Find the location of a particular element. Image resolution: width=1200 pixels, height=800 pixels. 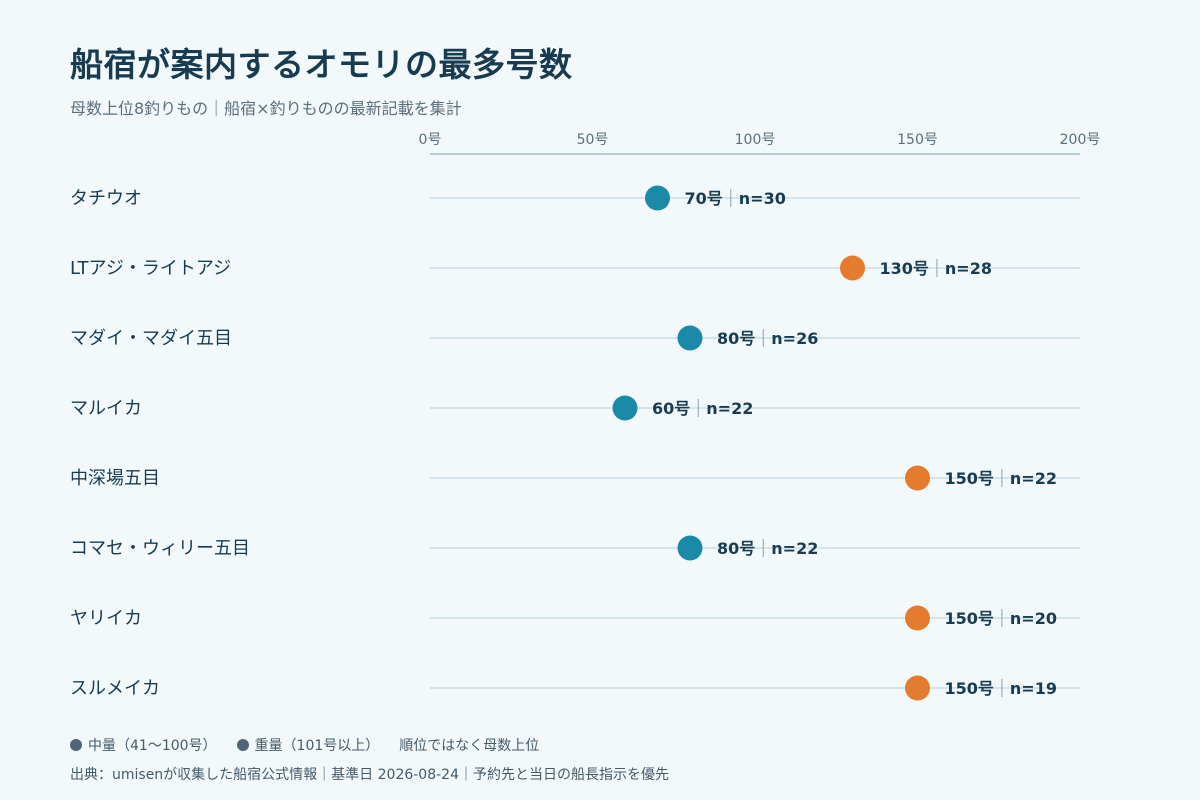

x-tick-label: 150号 is located at coordinates (917, 140).